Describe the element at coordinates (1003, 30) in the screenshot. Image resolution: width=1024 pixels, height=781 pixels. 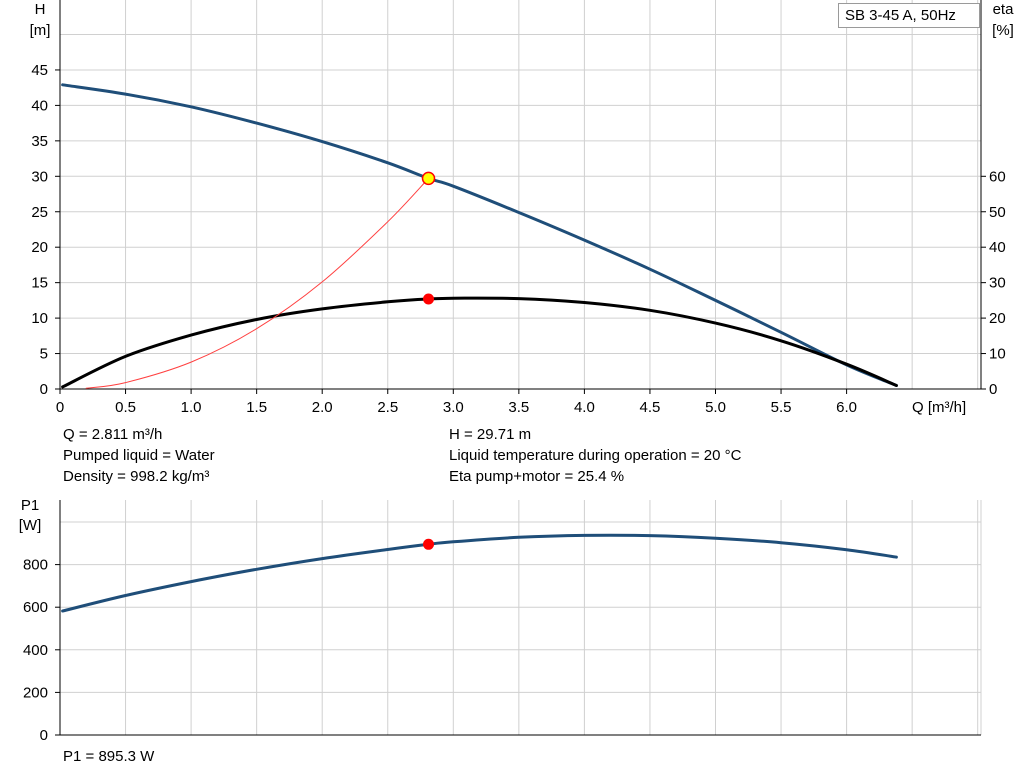
I see `y-axis-unit-right: [%]` at that location.